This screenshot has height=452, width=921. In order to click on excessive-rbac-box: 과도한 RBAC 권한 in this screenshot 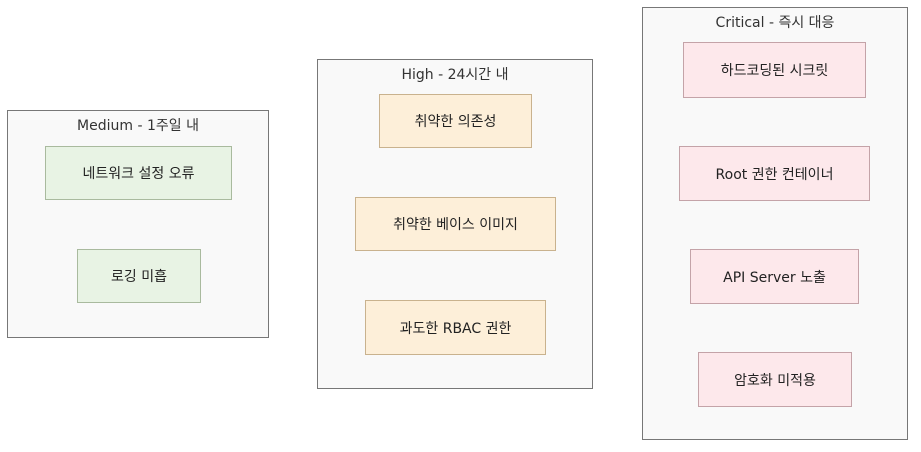, I will do `click(455, 327)`.